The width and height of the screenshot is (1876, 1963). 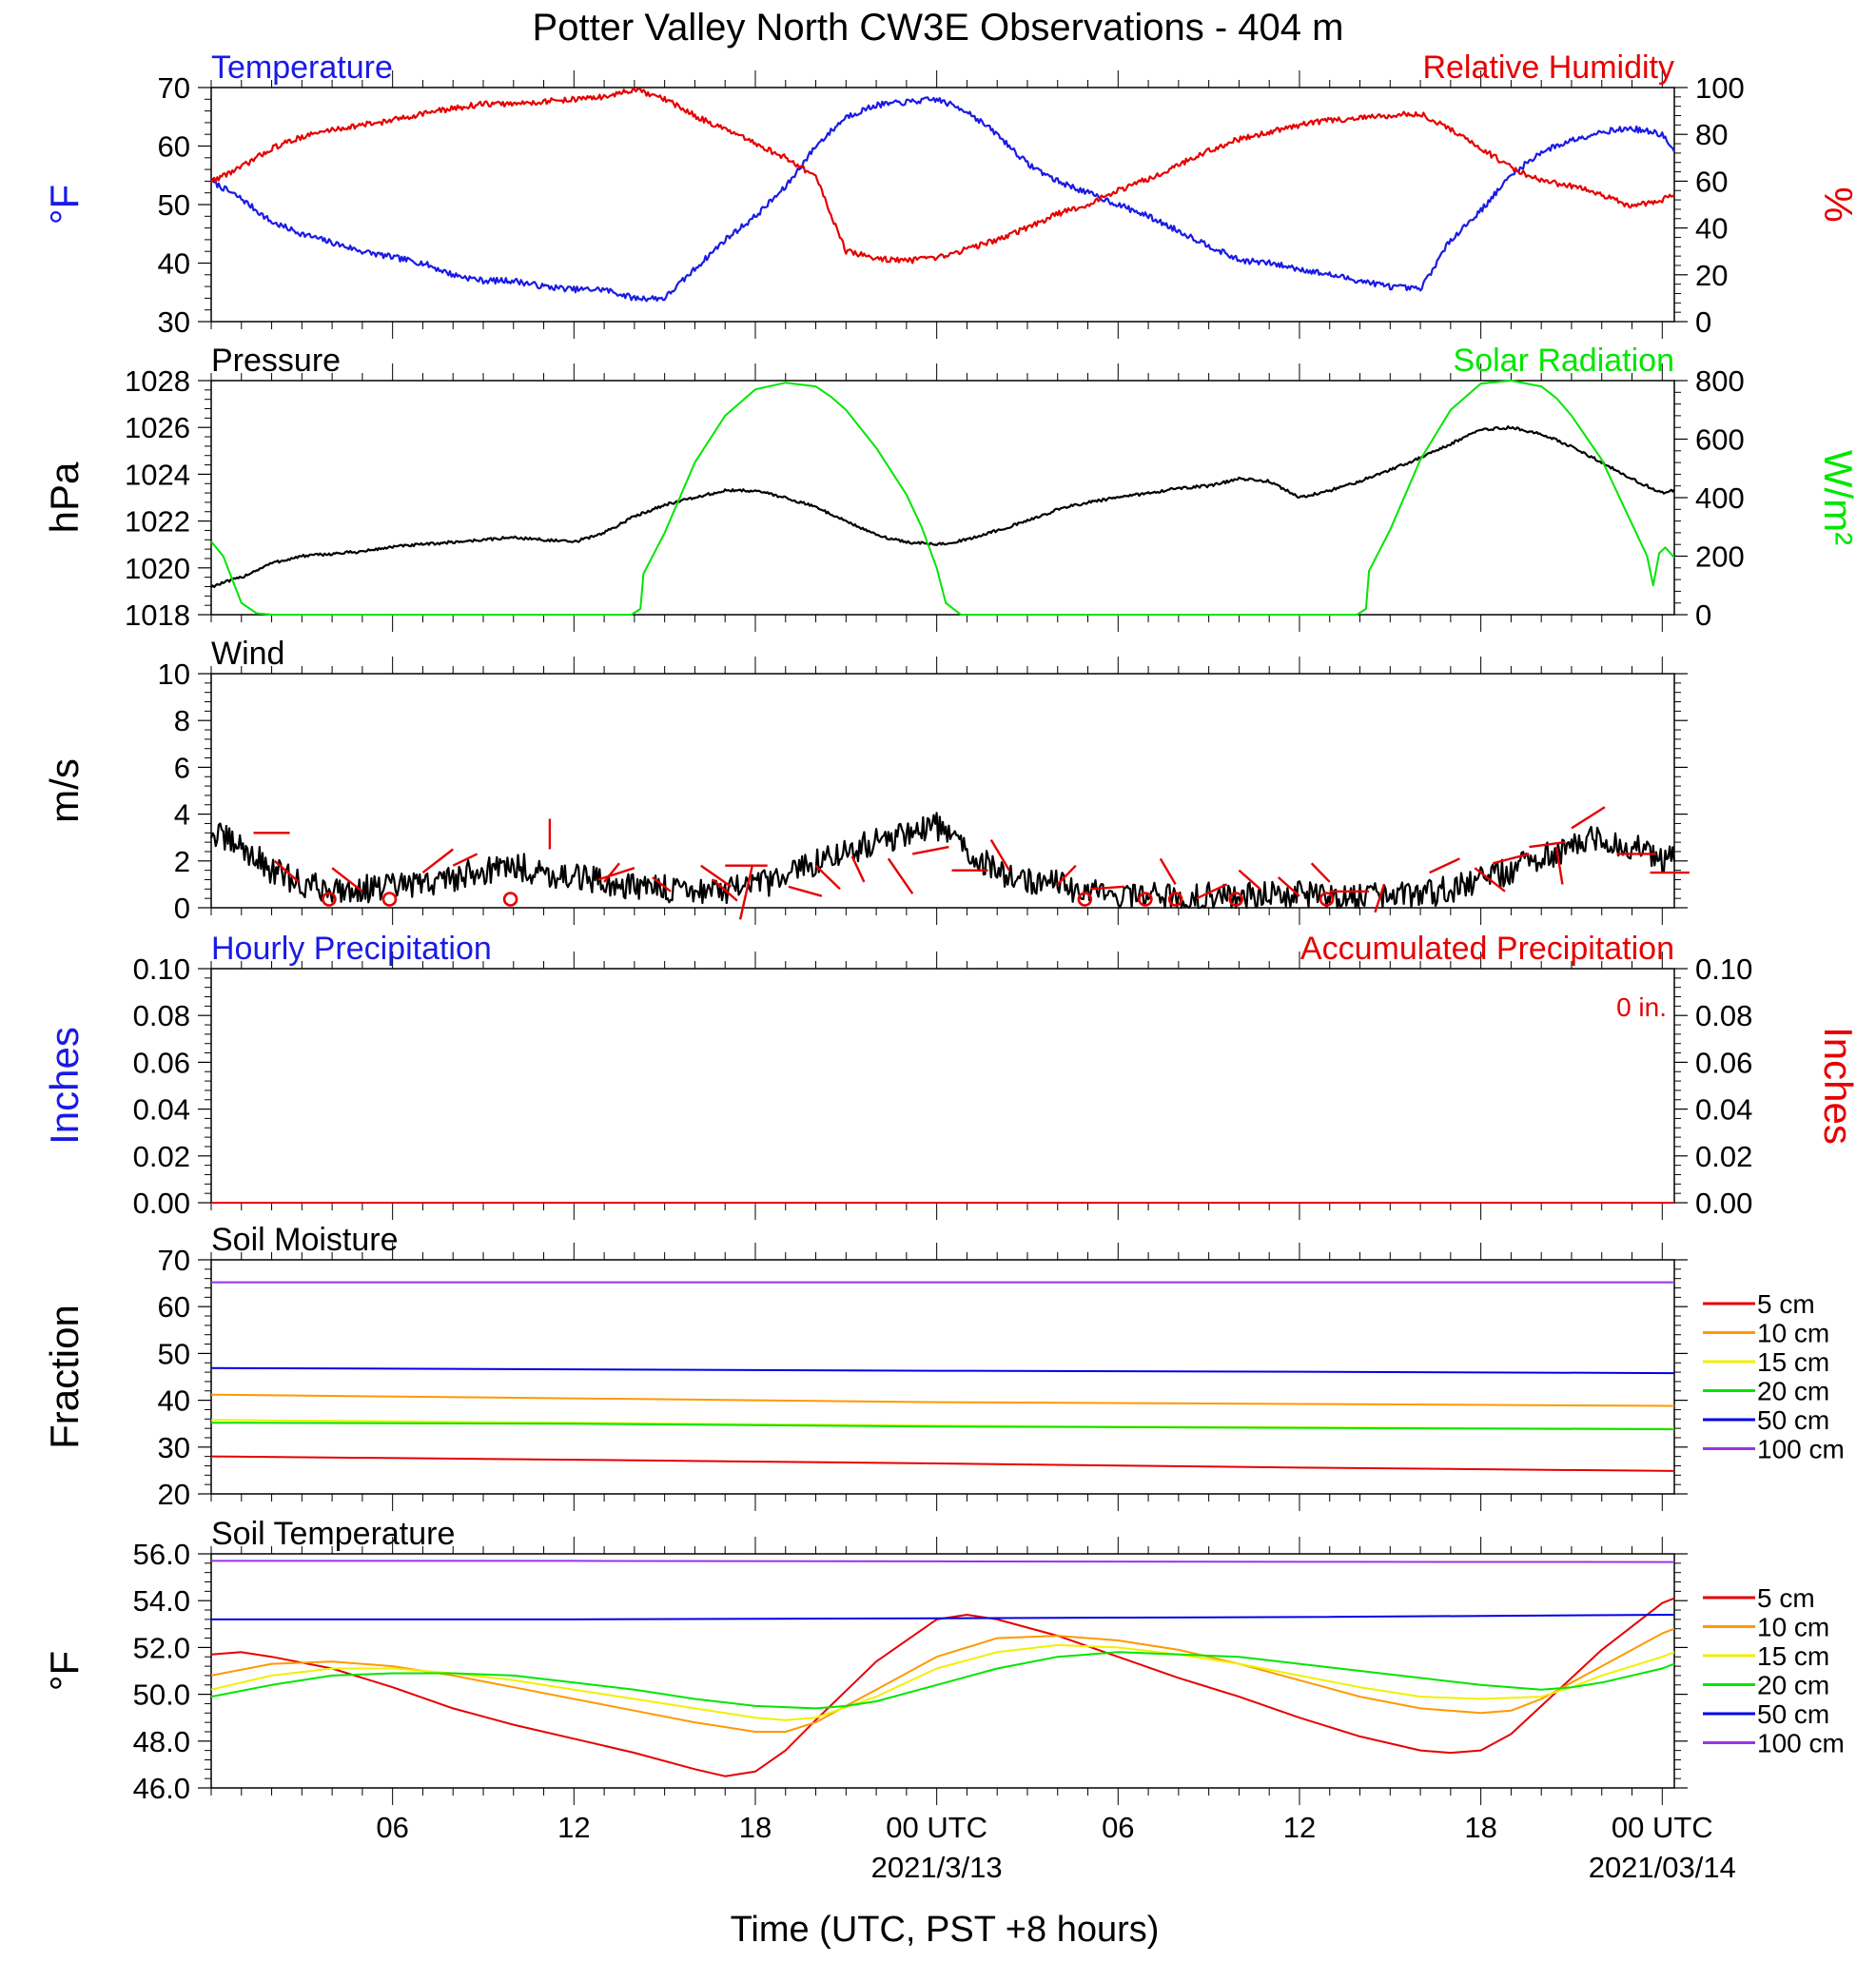 What do you see at coordinates (945, 1930) in the screenshot?
I see `x-axis-label: Time (UTC, PST +8 hours)` at bounding box center [945, 1930].